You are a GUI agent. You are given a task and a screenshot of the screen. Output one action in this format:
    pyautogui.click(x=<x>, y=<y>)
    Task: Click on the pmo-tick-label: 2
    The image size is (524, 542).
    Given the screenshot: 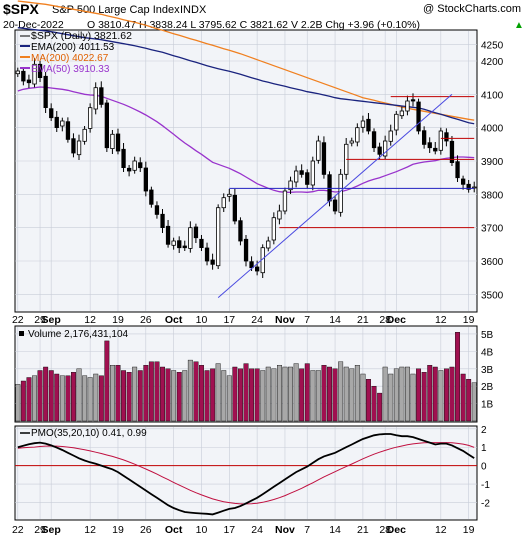 What is the action you would take?
    pyautogui.click(x=484, y=430)
    